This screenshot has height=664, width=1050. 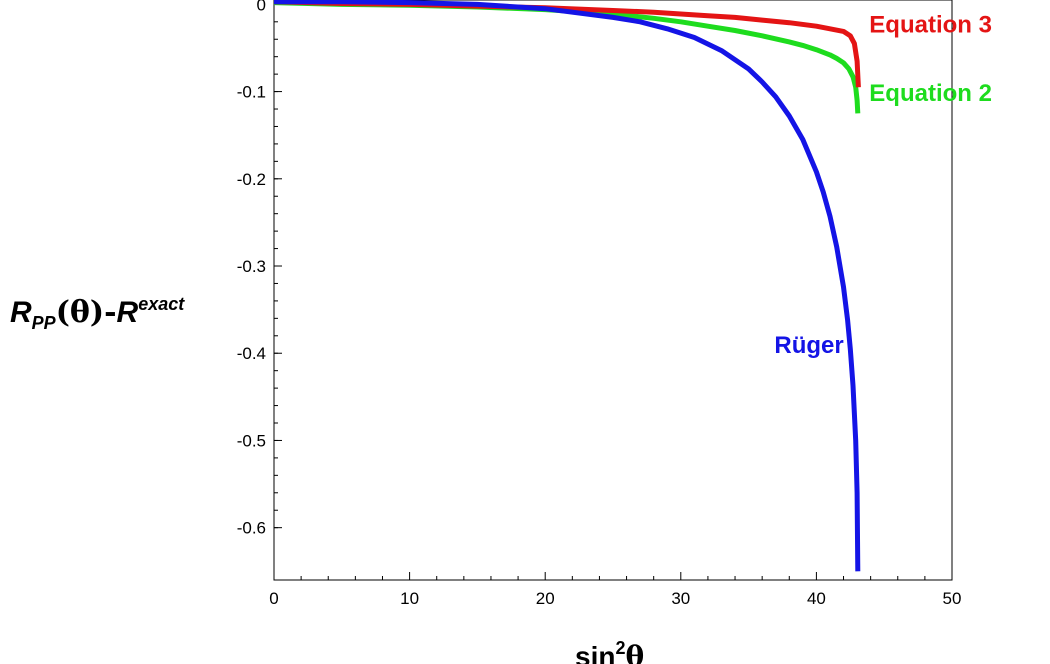 What do you see at coordinates (261, 7) in the screenshot?
I see `y-tick-label: 0` at bounding box center [261, 7].